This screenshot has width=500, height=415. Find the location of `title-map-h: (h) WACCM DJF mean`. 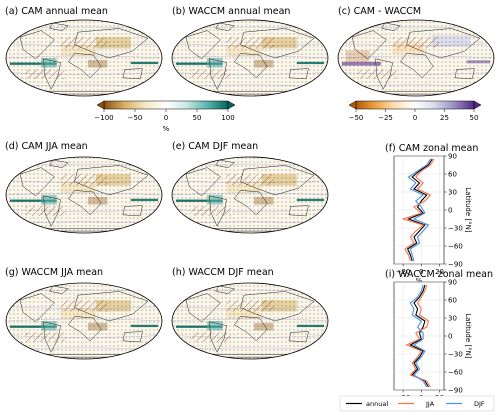

title-map-h: (h) WACCM DJF mean is located at coordinates (223, 272).